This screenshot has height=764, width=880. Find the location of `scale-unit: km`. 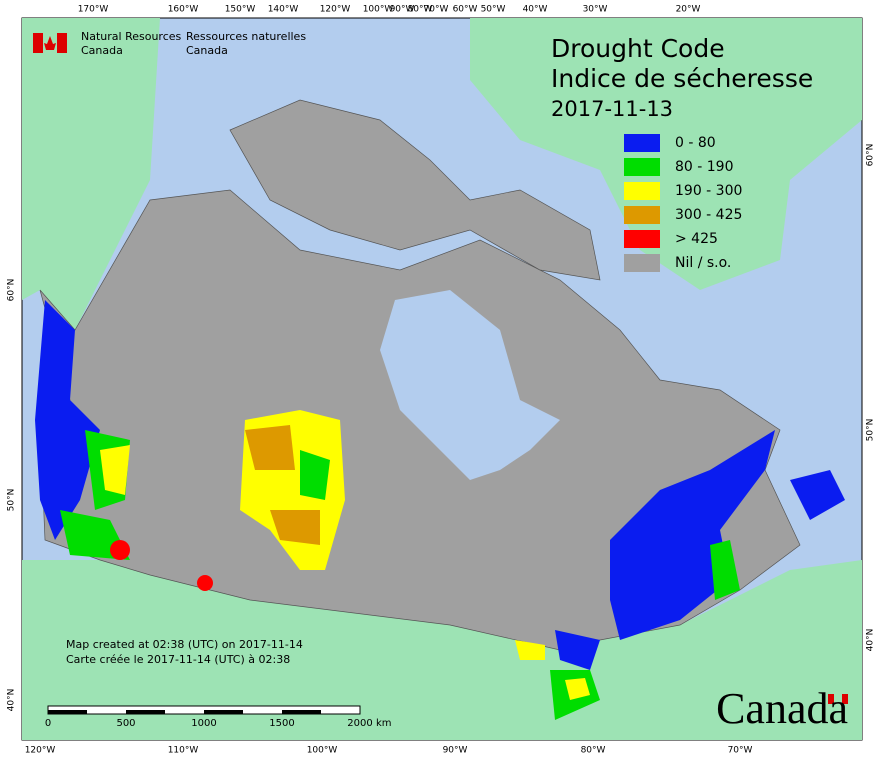

scale-unit: km is located at coordinates (384, 723).